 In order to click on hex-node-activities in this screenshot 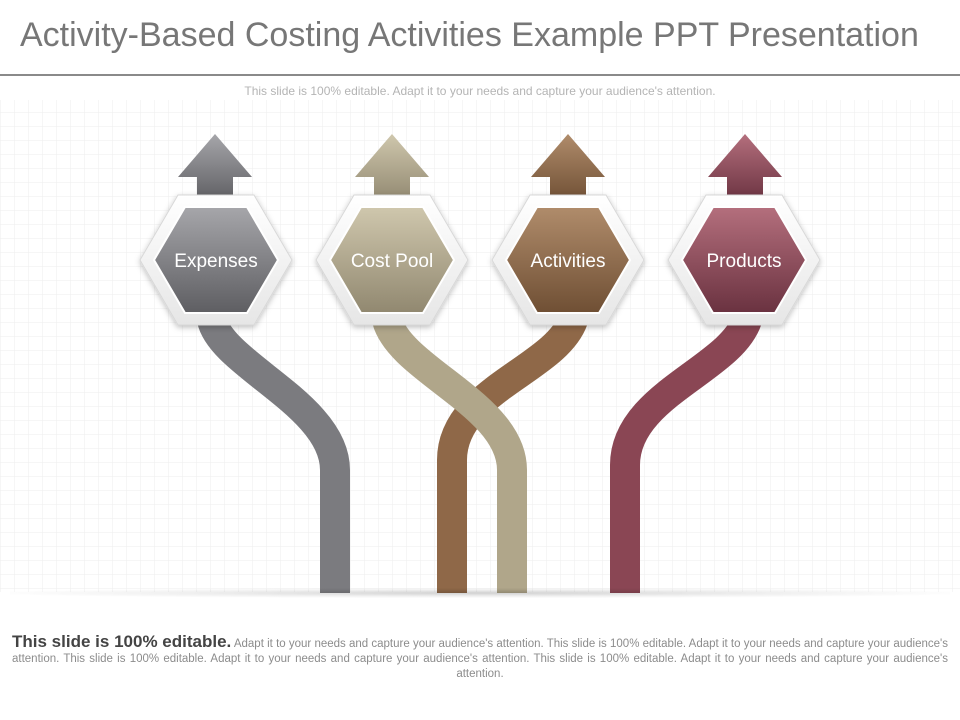, I will do `click(568, 260)`.